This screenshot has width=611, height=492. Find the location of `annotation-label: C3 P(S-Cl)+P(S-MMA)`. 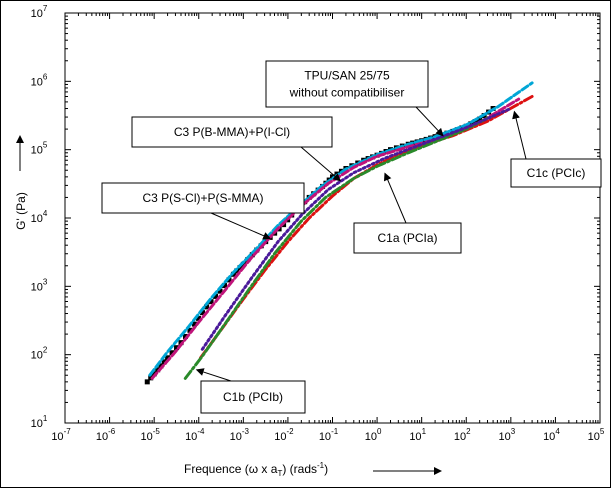

annotation-label: C3 P(S-Cl)+P(S-MMA) is located at coordinates (202, 198).